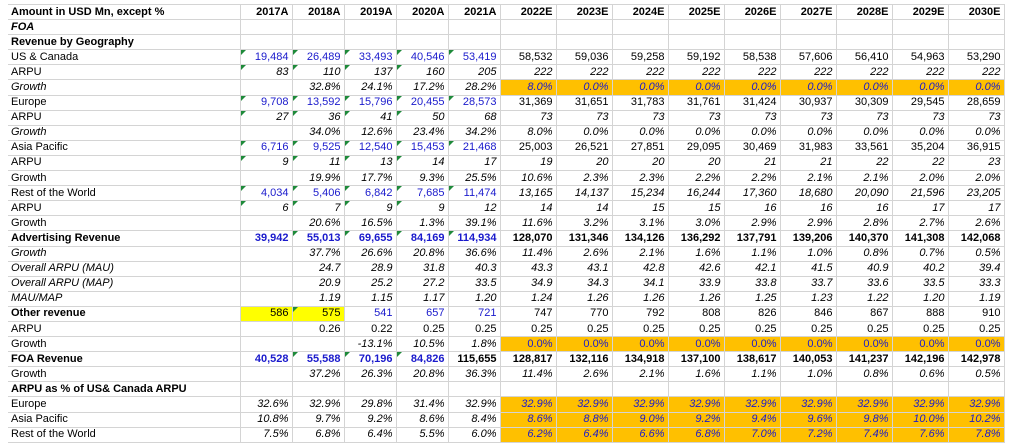 The height and width of the screenshot is (443, 1024). I want to click on value-cell: 9, so click(266, 163).